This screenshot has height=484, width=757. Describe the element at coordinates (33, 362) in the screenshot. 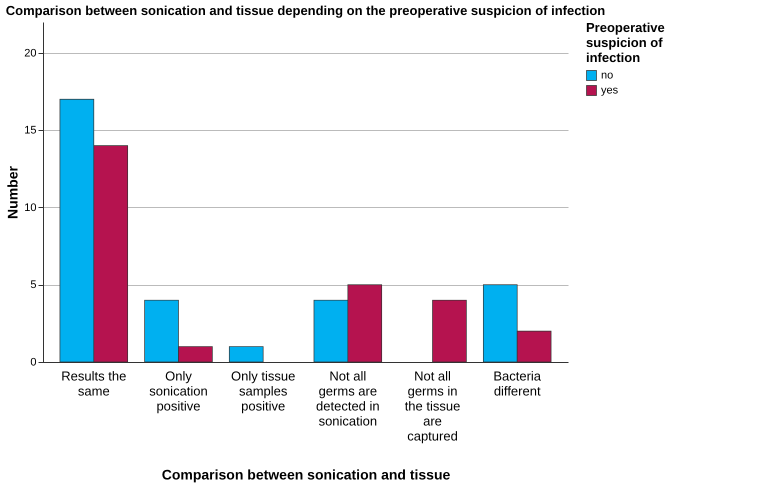

I see `y-tick-label: 0` at that location.